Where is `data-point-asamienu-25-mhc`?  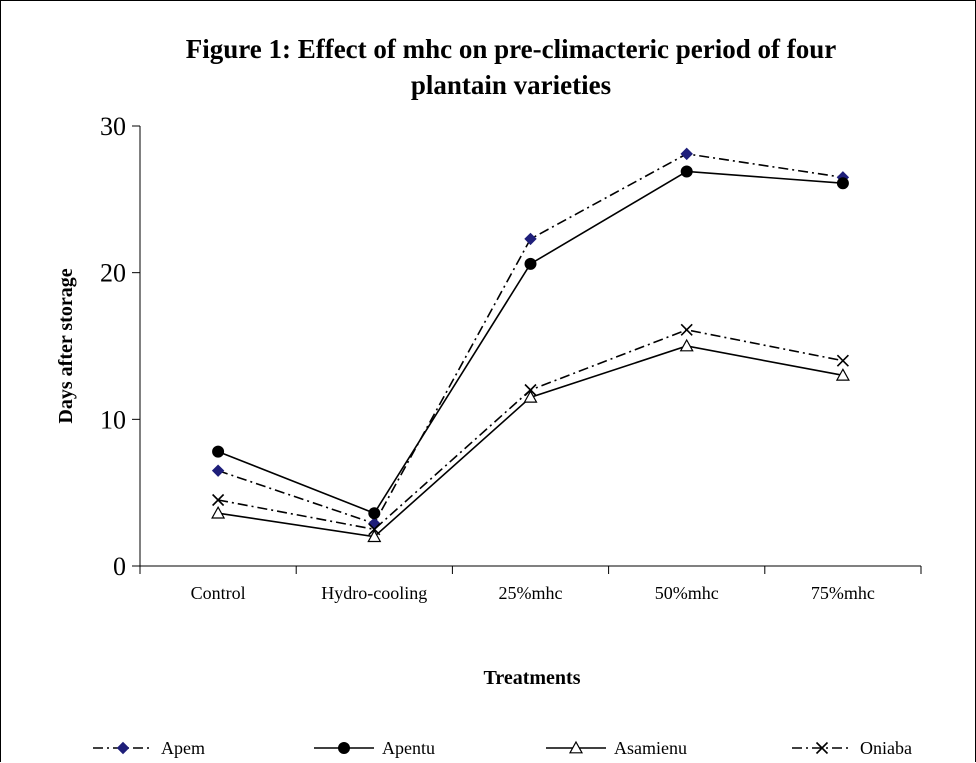
data-point-asamienu-25-mhc is located at coordinates (530, 396).